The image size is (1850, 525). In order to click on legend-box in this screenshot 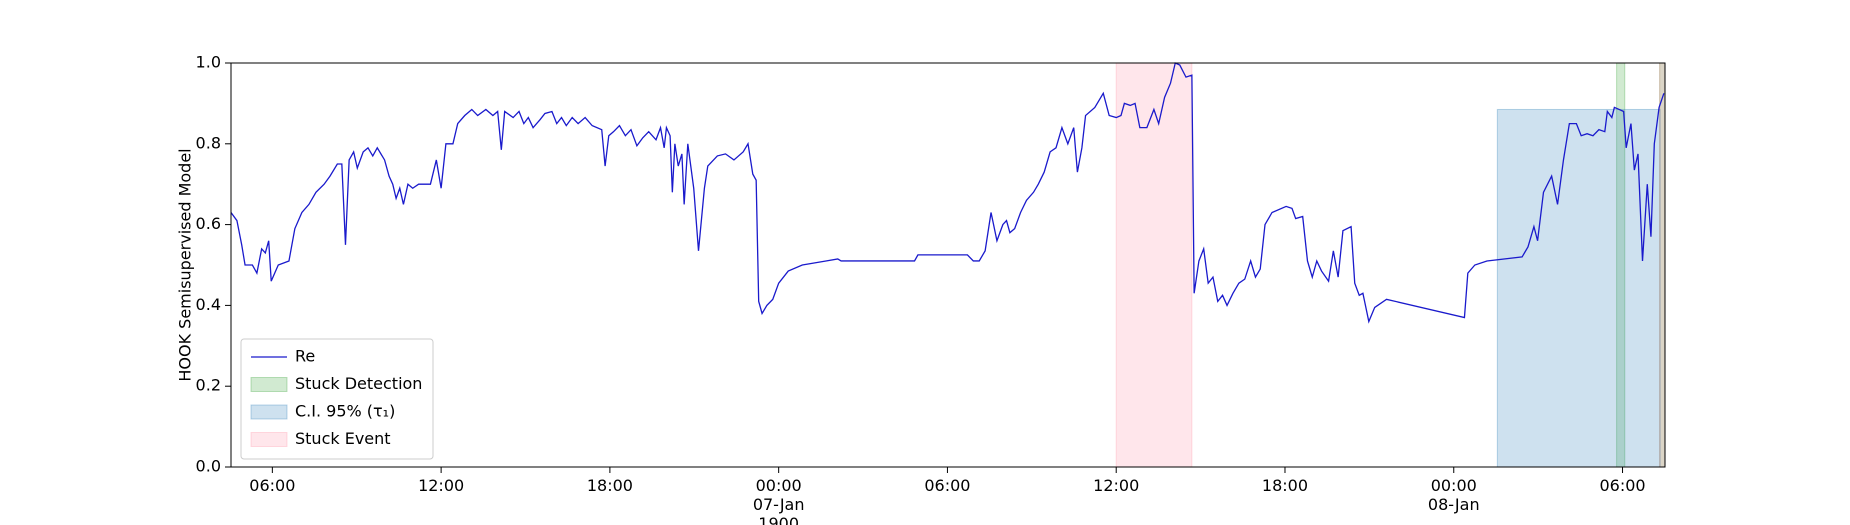, I will do `click(337, 399)`.